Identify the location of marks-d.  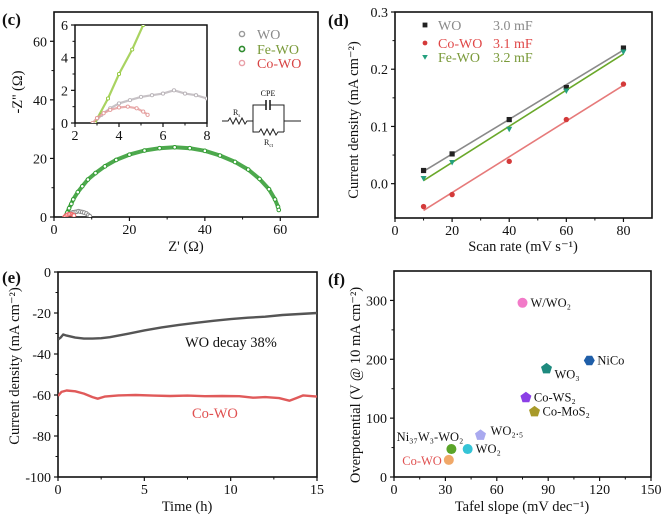
(523, 128).